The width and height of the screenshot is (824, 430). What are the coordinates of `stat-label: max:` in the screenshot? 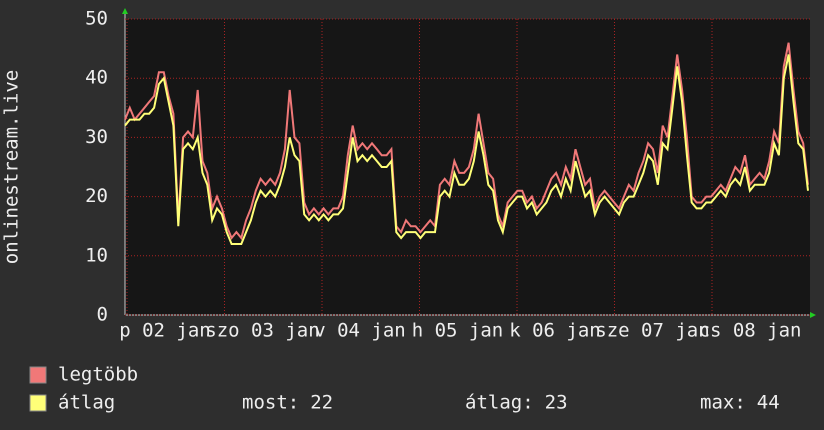 It's located at (723, 403).